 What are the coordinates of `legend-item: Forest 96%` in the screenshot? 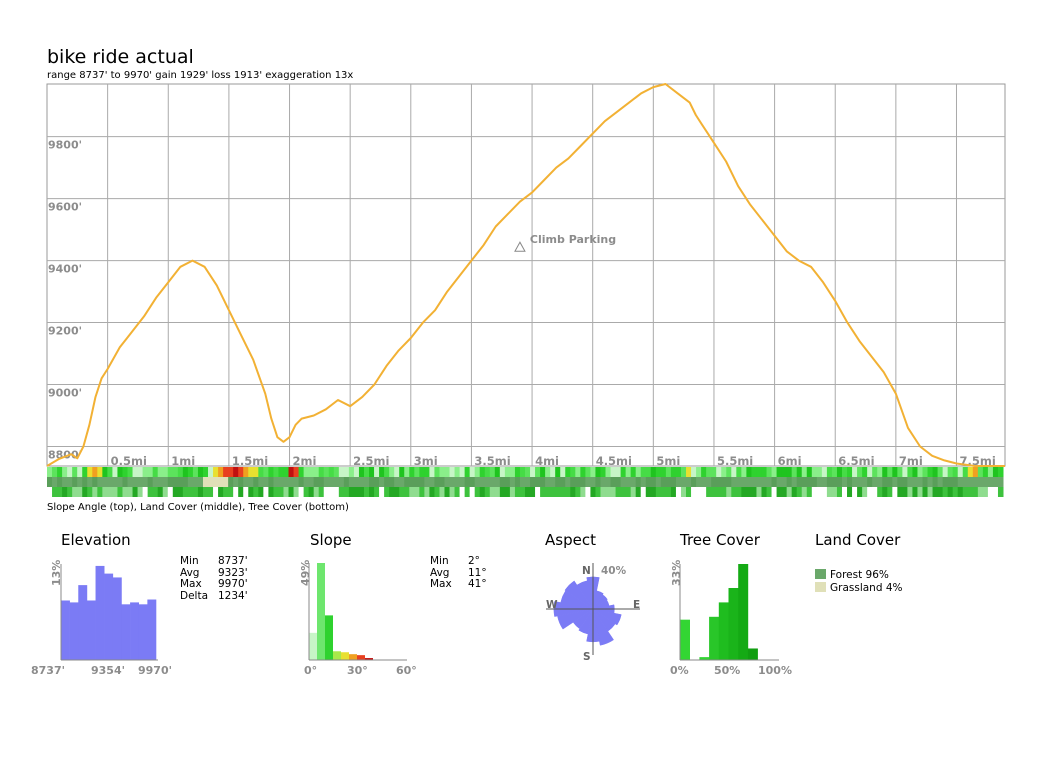 It's located at (859, 575).